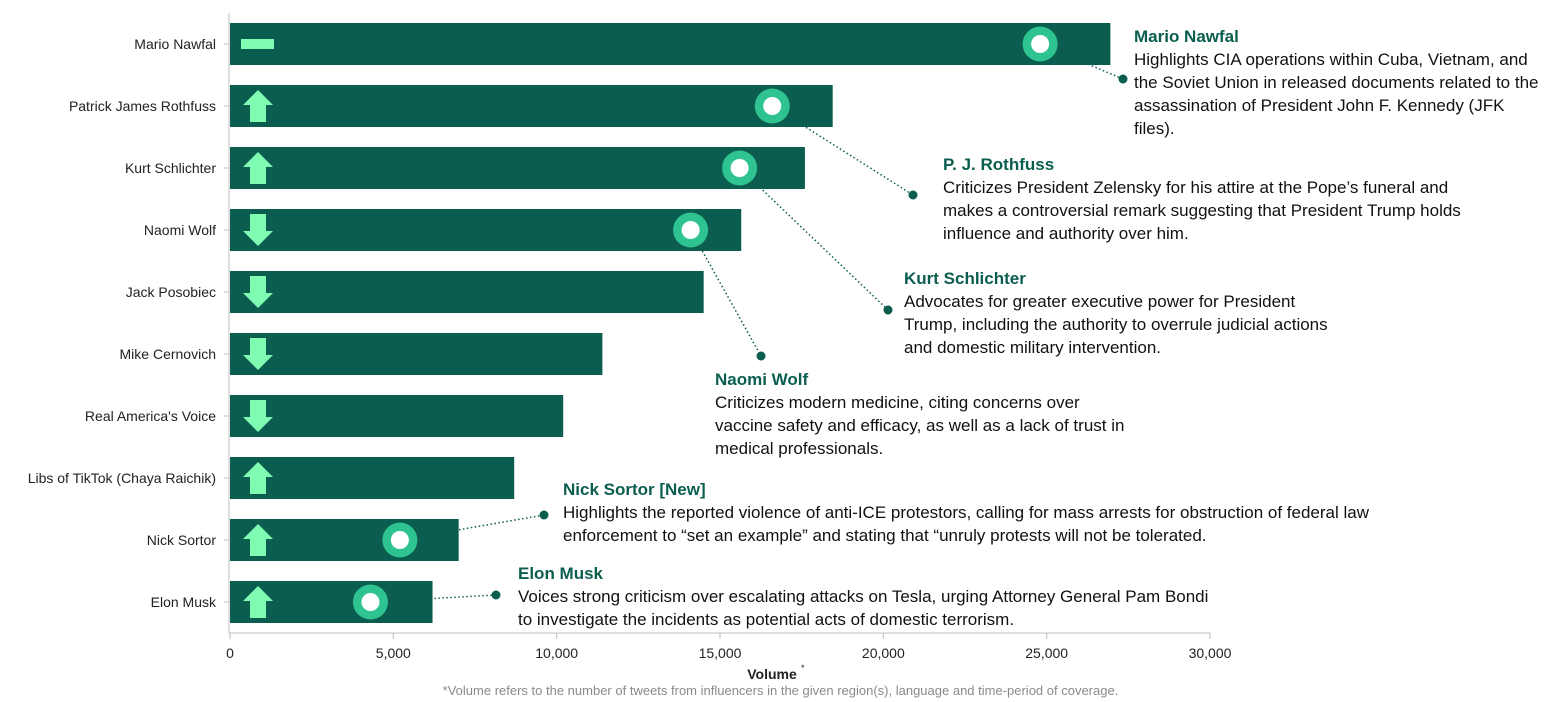 This screenshot has width=1561, height=702. I want to click on category-label: Naomi Wolf, so click(180, 230).